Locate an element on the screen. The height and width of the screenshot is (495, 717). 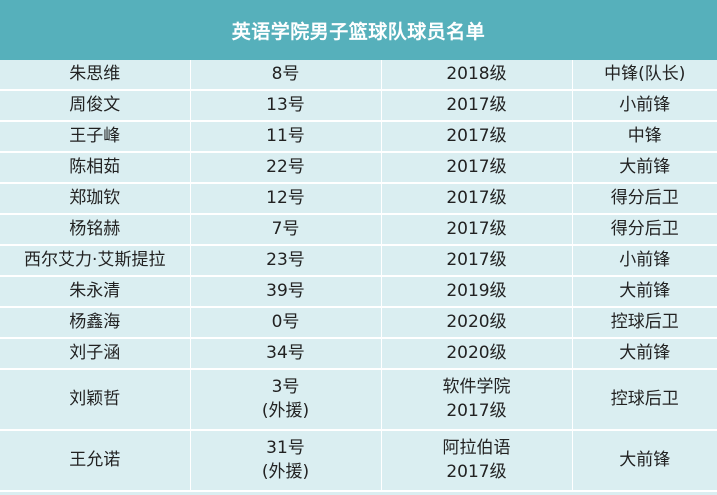
grade-cell: 2018级 is located at coordinates (477, 75).